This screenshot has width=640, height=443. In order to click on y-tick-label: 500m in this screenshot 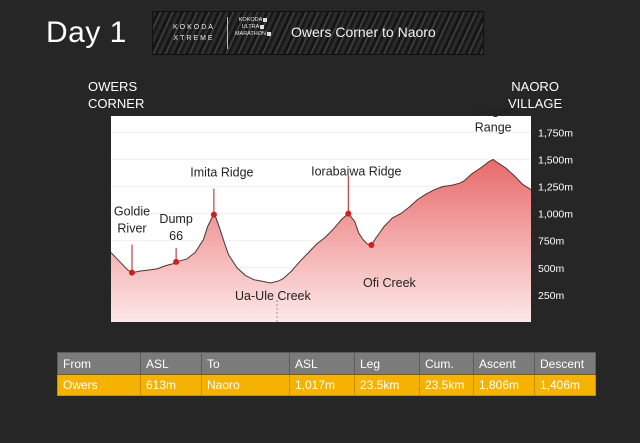, I will do `click(551, 269)`.